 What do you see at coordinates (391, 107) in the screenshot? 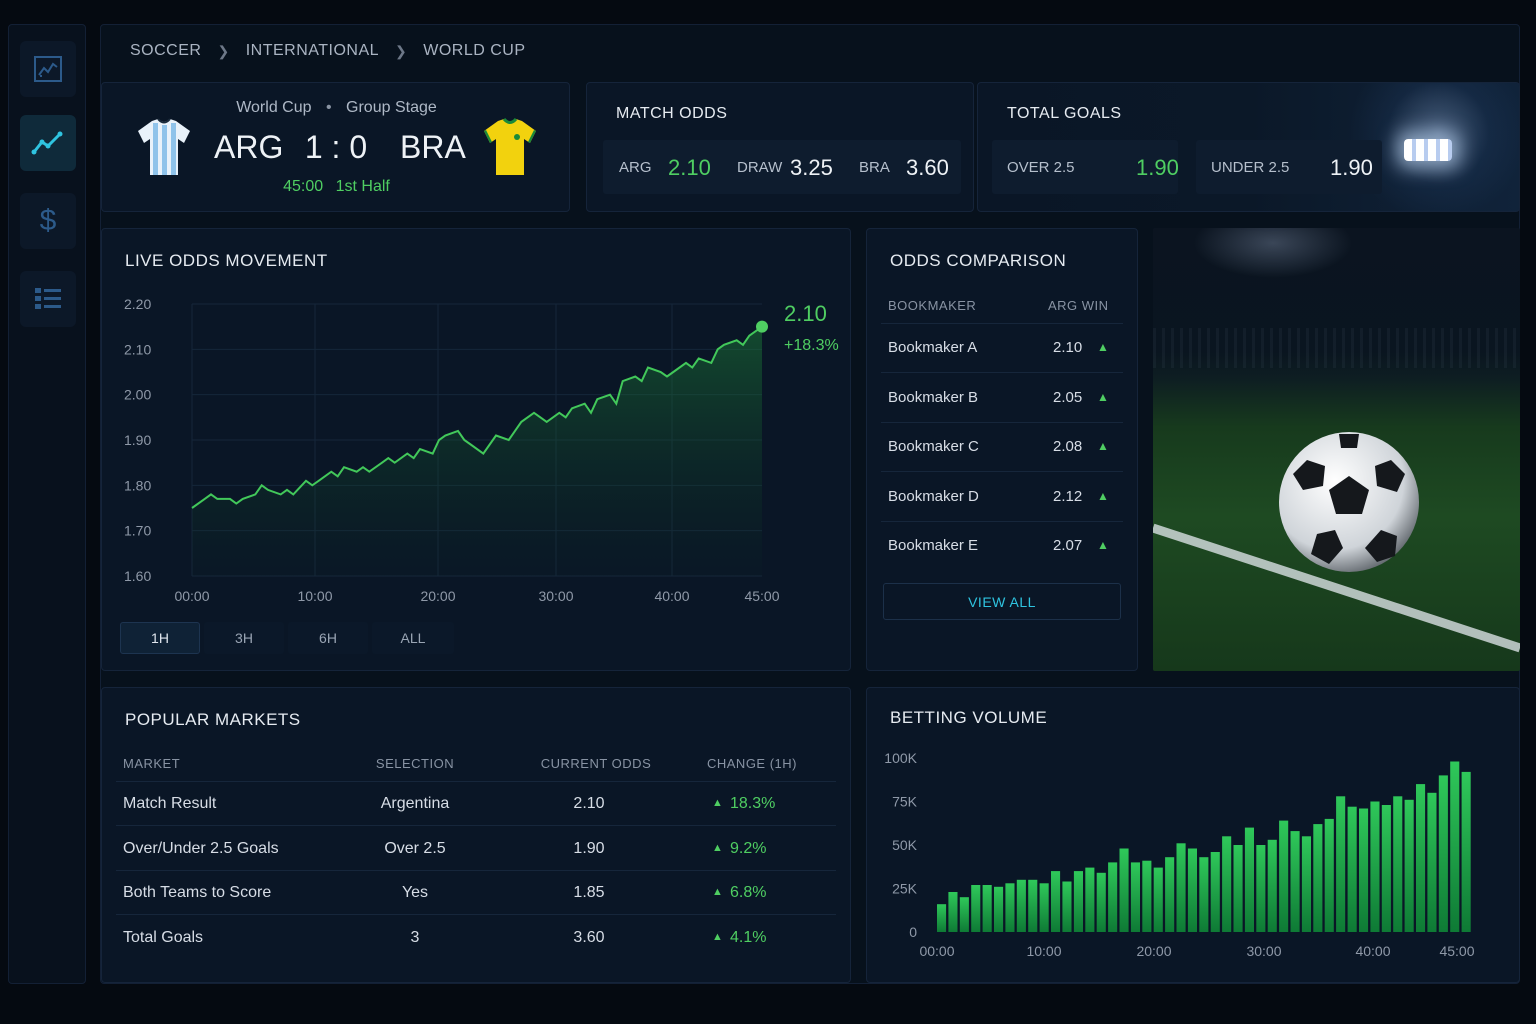
I see `stage: Group Stage` at bounding box center [391, 107].